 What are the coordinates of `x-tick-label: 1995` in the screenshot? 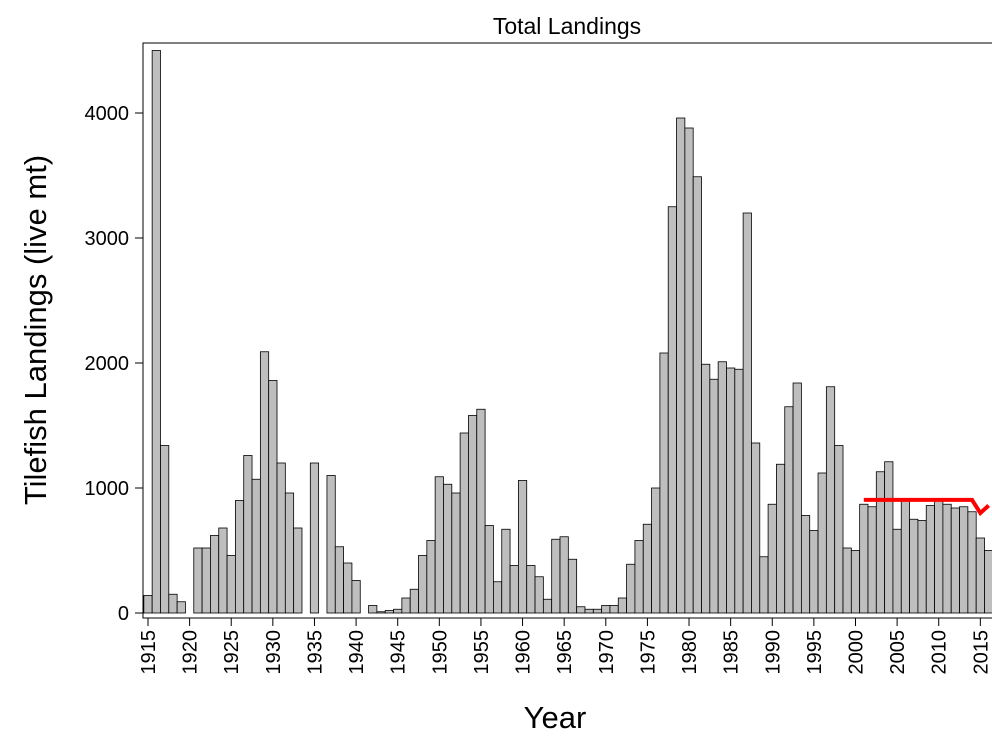 It's located at (815, 652).